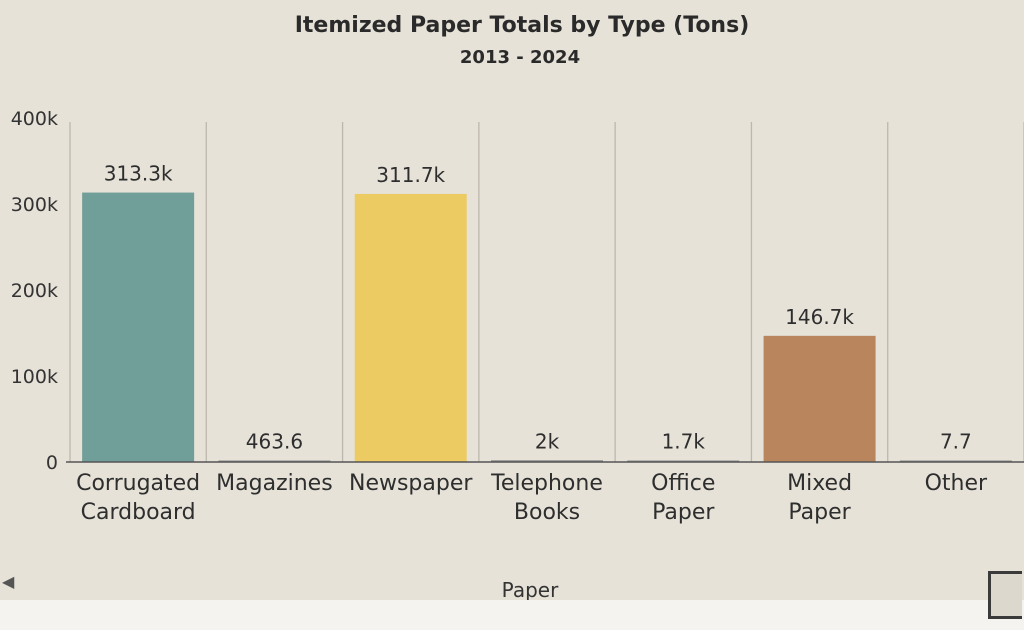  What do you see at coordinates (683, 483) in the screenshot?
I see `x-tick-label-line: Office` at bounding box center [683, 483].